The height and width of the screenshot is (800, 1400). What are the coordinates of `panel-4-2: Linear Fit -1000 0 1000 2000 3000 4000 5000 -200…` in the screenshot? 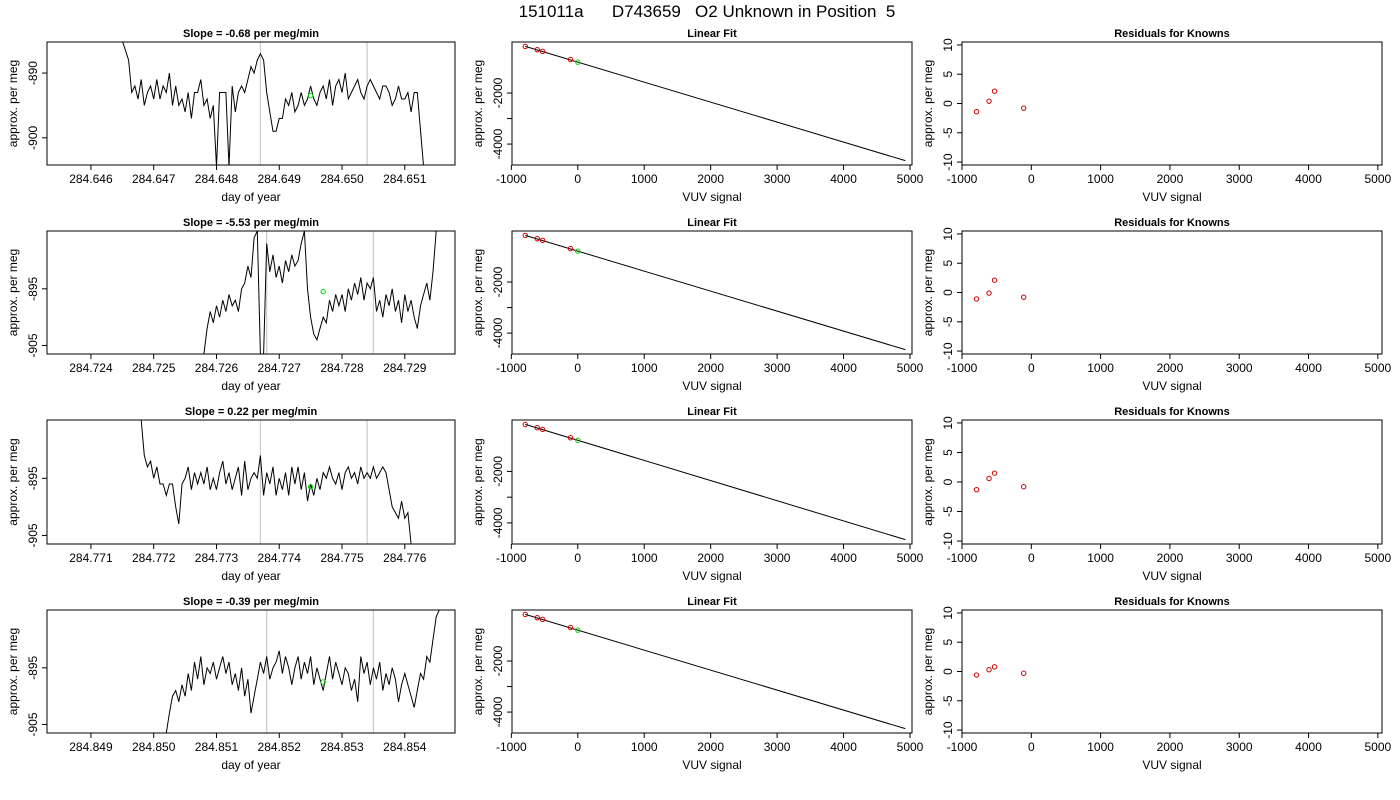 It's located at (697, 684).